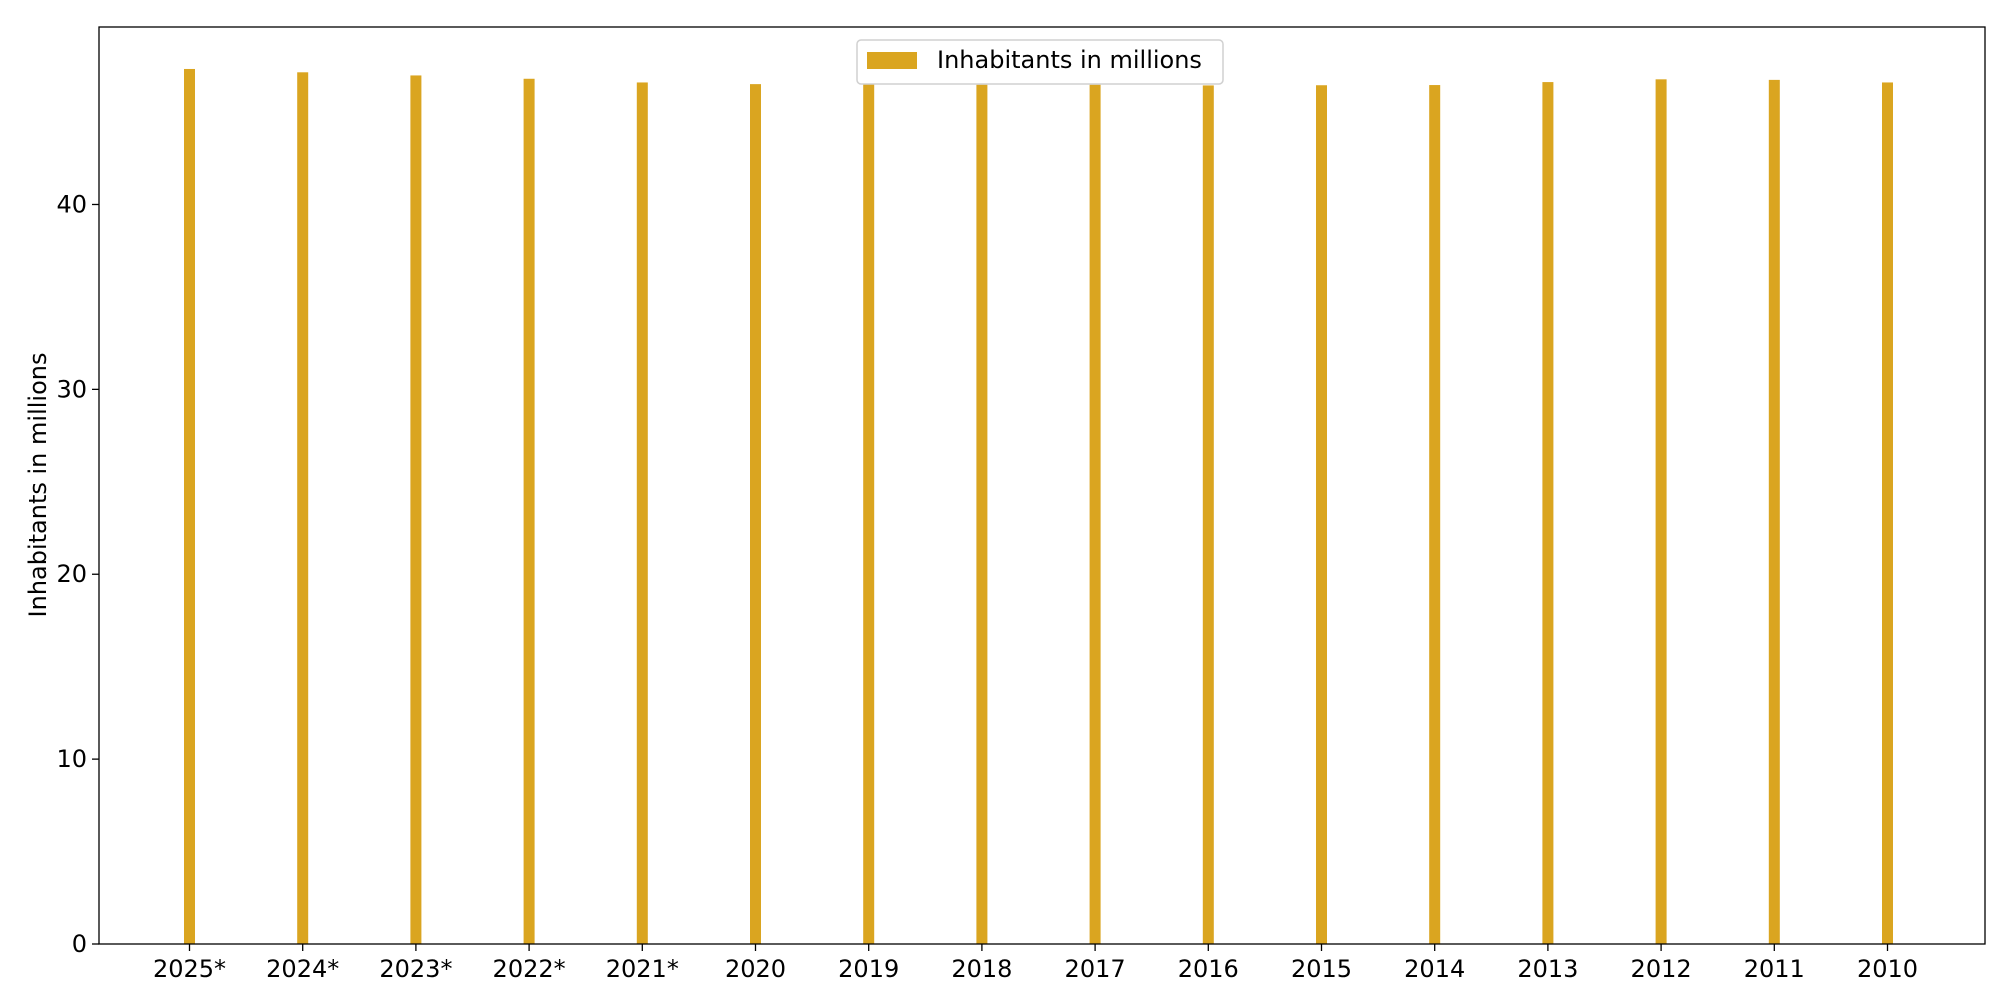 The image size is (2000, 1004). I want to click on x-tick-label-2015: 2015, so click(1321, 969).